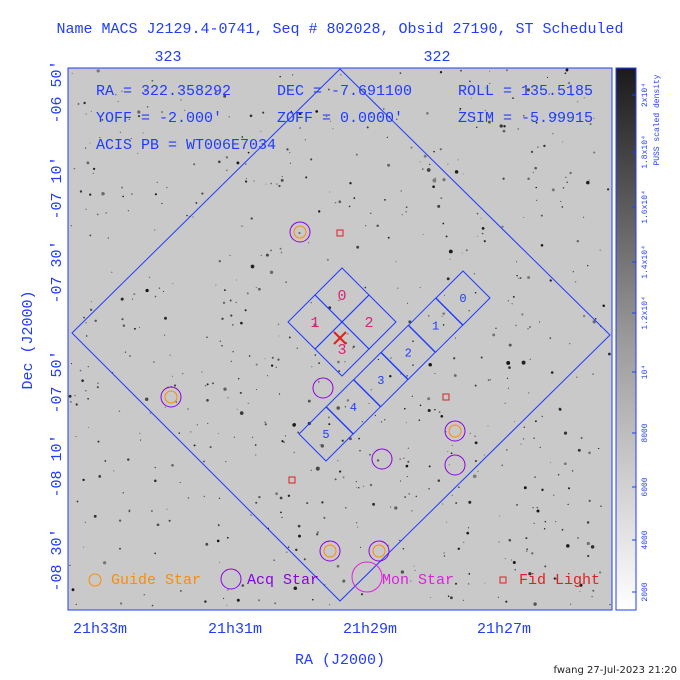  What do you see at coordinates (57, 271) in the screenshot?
I see `y-tick-label: -07 30'` at bounding box center [57, 271].